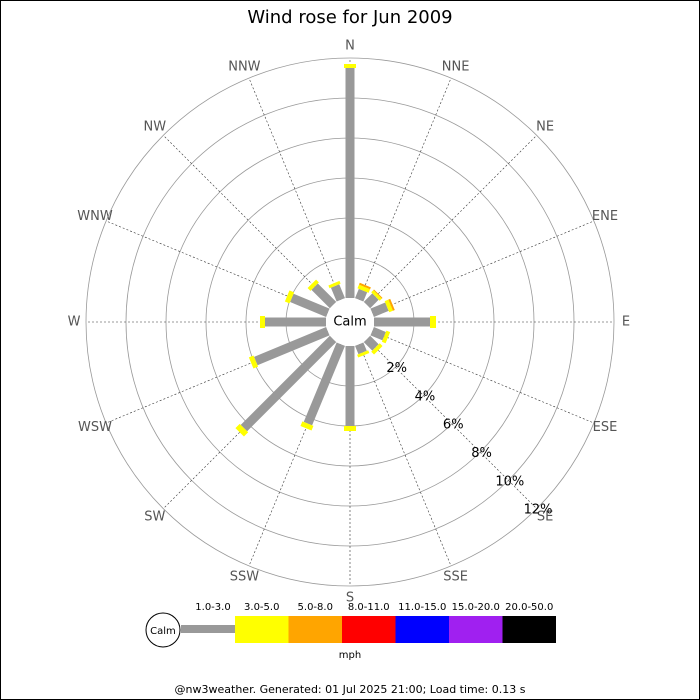 The width and height of the screenshot is (700, 700). Describe the element at coordinates (95, 216) in the screenshot. I see `direction-label: WNW` at that location.